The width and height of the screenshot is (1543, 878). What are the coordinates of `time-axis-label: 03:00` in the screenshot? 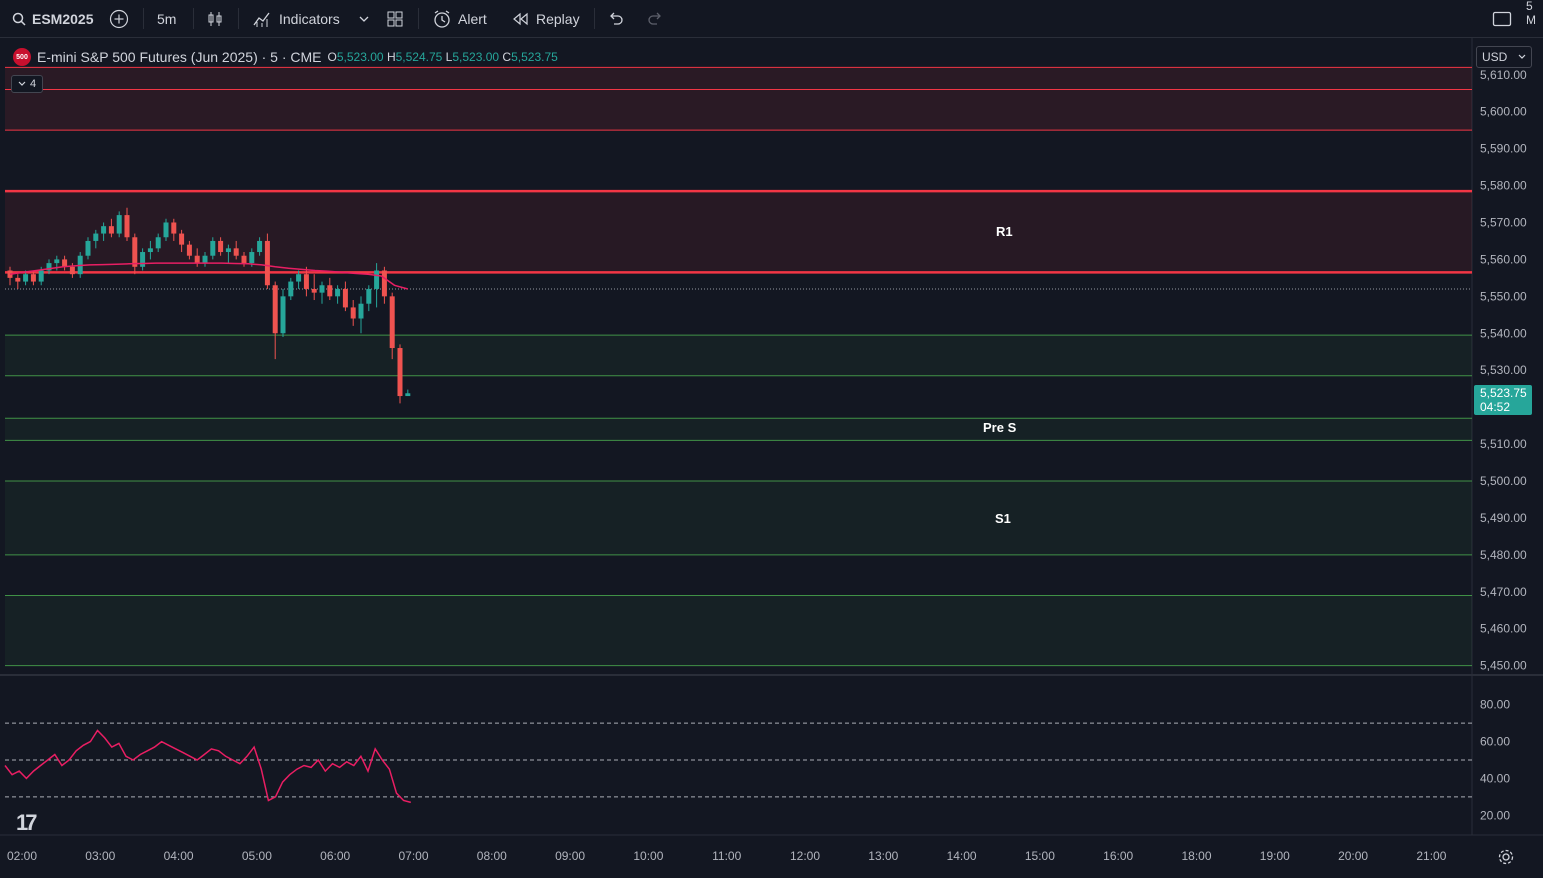 It's located at (100, 856).